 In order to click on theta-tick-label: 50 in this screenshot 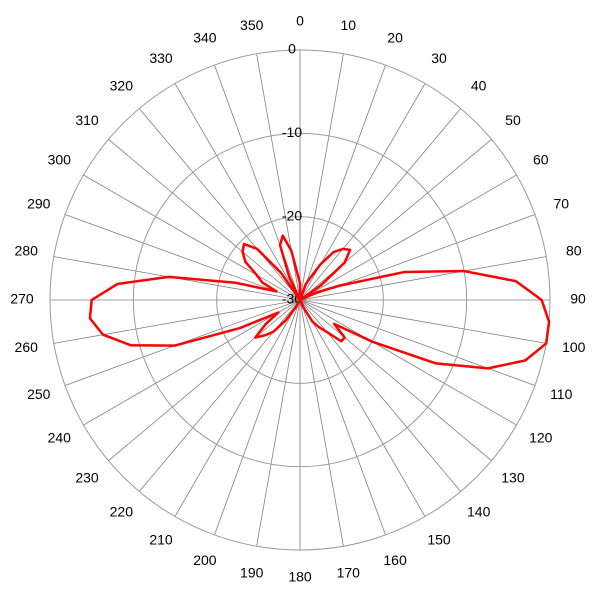, I will do `click(513, 120)`.